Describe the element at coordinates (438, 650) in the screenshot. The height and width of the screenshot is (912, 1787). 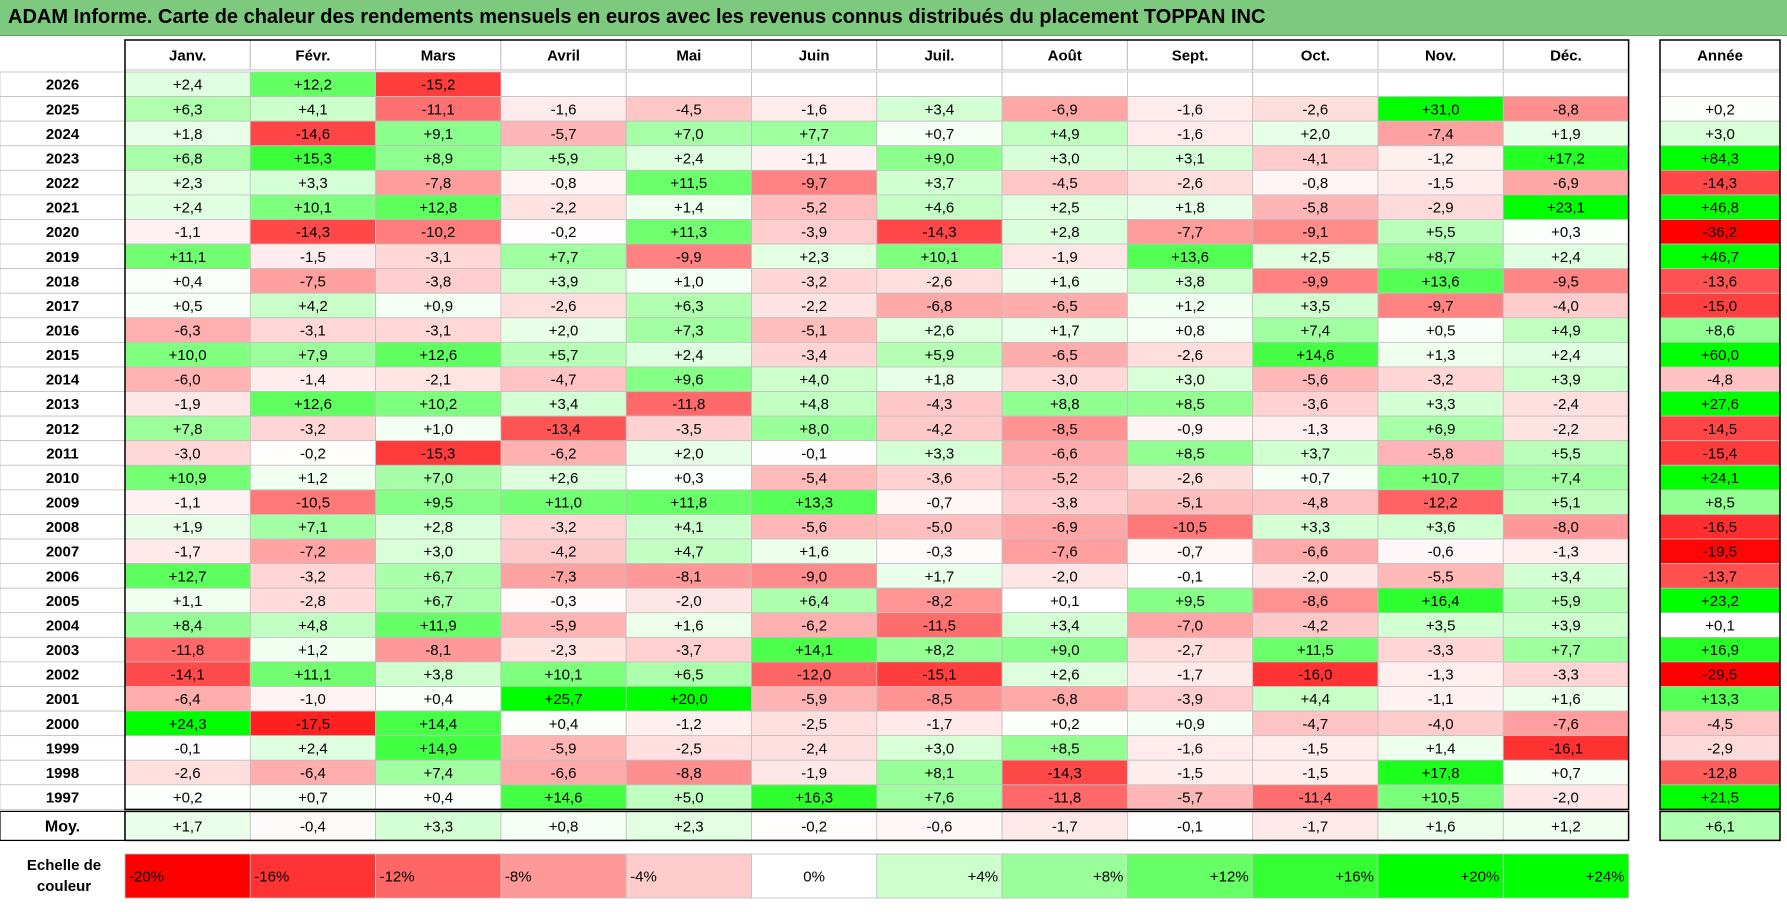
I see `heatmap-cell-value: -8,1` at that location.